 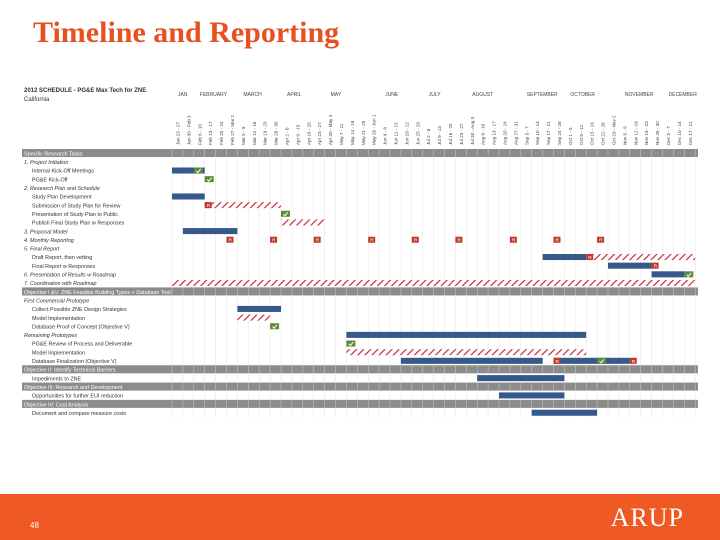 What do you see at coordinates (252, 95) in the screenshot?
I see `month-label: MARCH` at bounding box center [252, 95].